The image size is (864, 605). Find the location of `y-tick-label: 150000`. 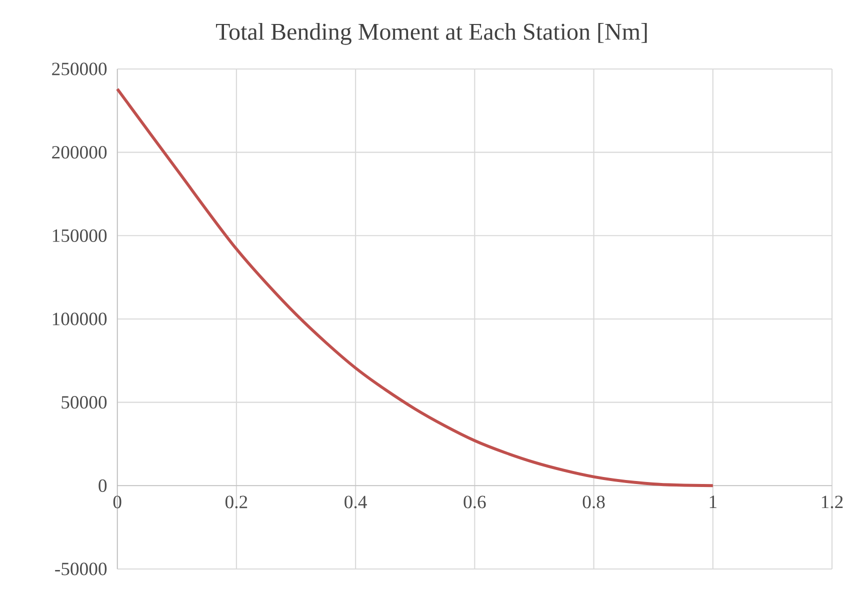

y-tick-label: 150000 is located at coordinates (79, 235).